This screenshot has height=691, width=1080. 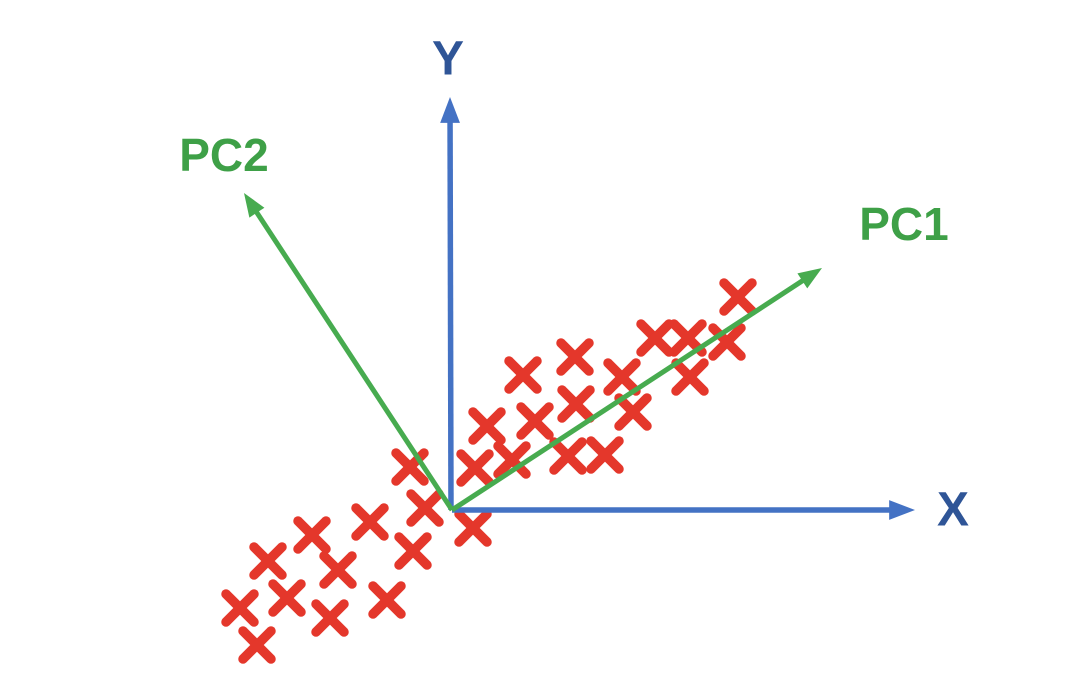 What do you see at coordinates (953, 510) in the screenshot?
I see `x-axis-label: X` at bounding box center [953, 510].